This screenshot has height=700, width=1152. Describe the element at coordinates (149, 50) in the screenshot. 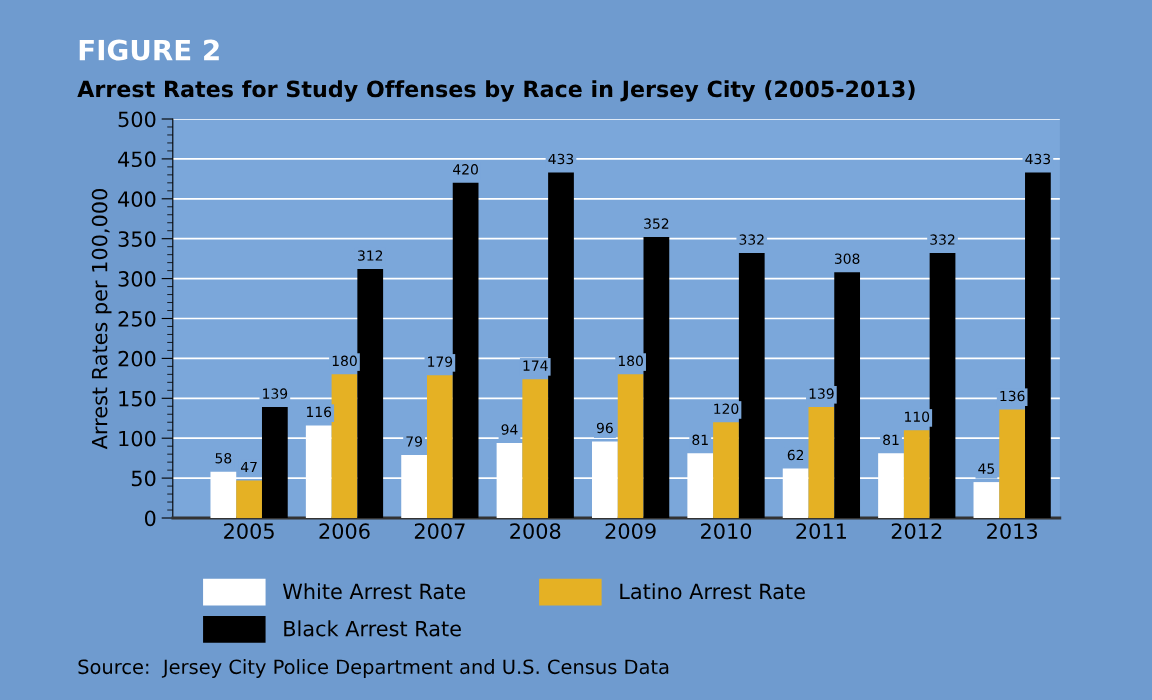

I see `chart-title: FIGURE 2` at that location.